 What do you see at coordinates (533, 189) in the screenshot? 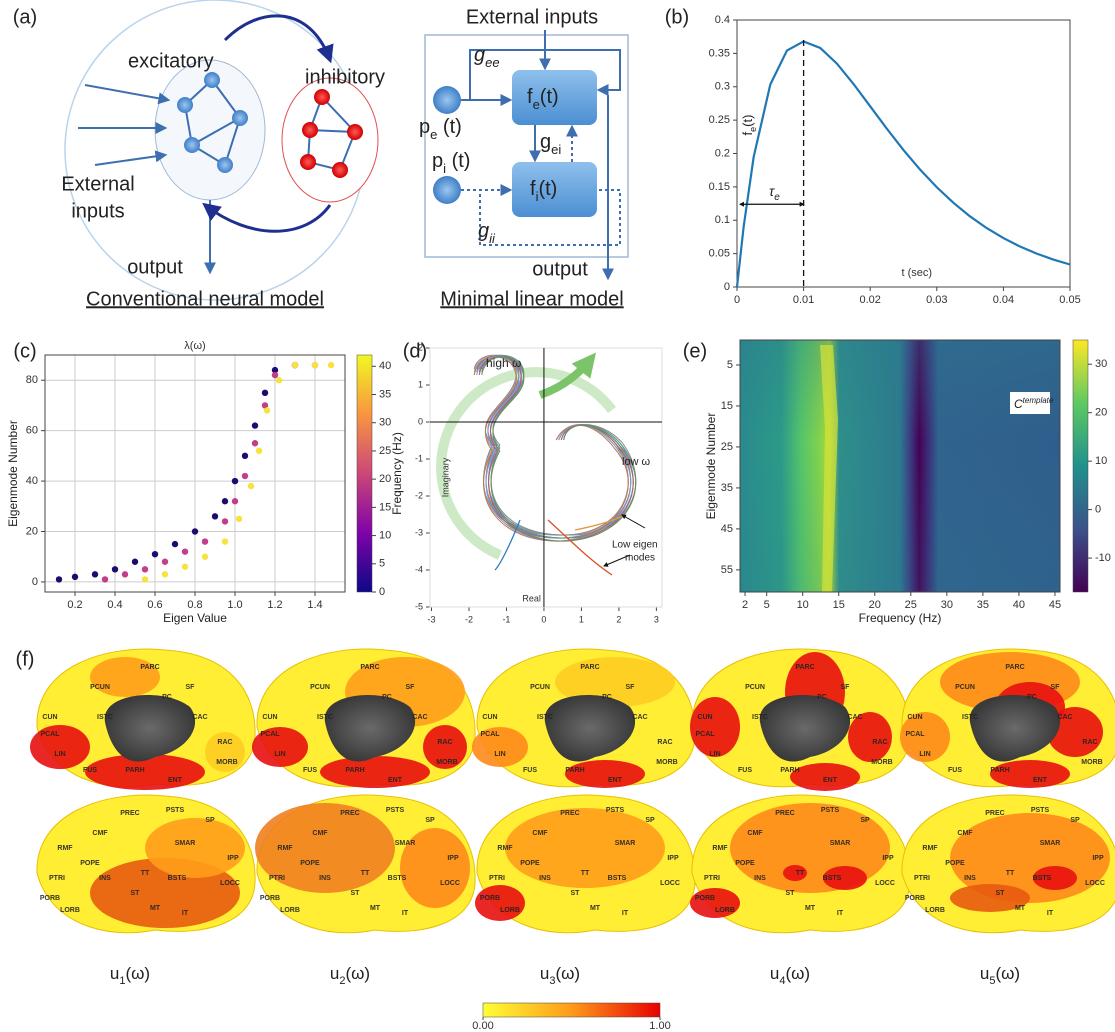
I see `label-part: f` at bounding box center [533, 189].